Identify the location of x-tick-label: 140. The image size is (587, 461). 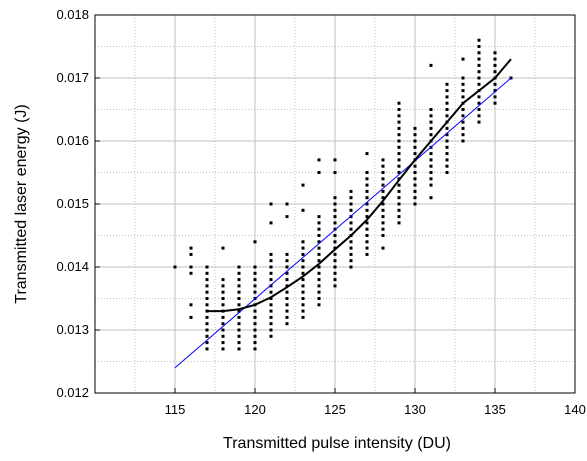
(575, 409).